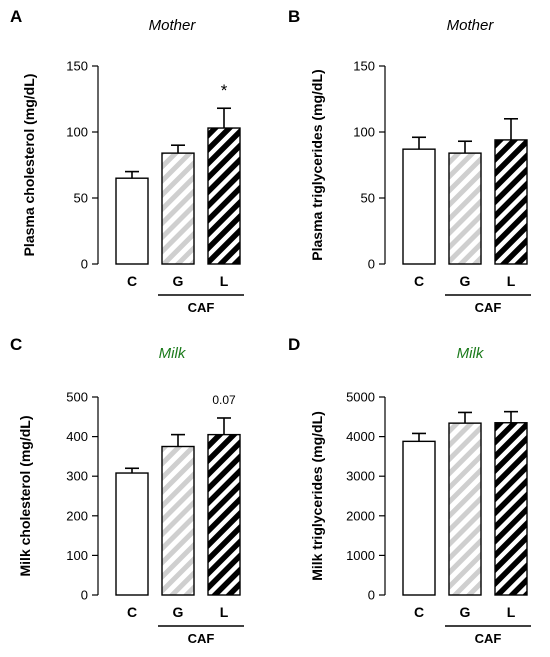  What do you see at coordinates (360, 515) in the screenshot?
I see `y-tick-label: 2000` at bounding box center [360, 515].